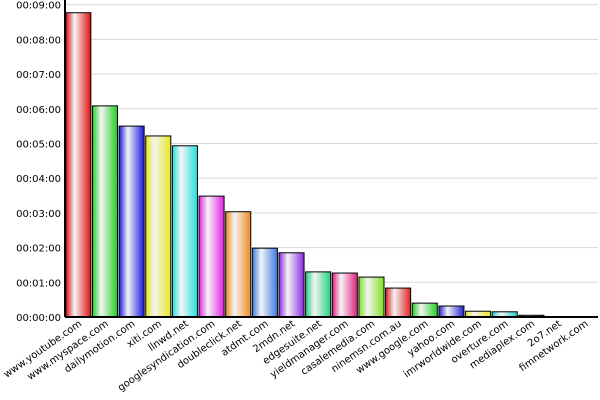 This screenshot has width=600, height=400. What do you see at coordinates (38, 249) in the screenshot?
I see `y-tick-label: 00:02:00` at bounding box center [38, 249].